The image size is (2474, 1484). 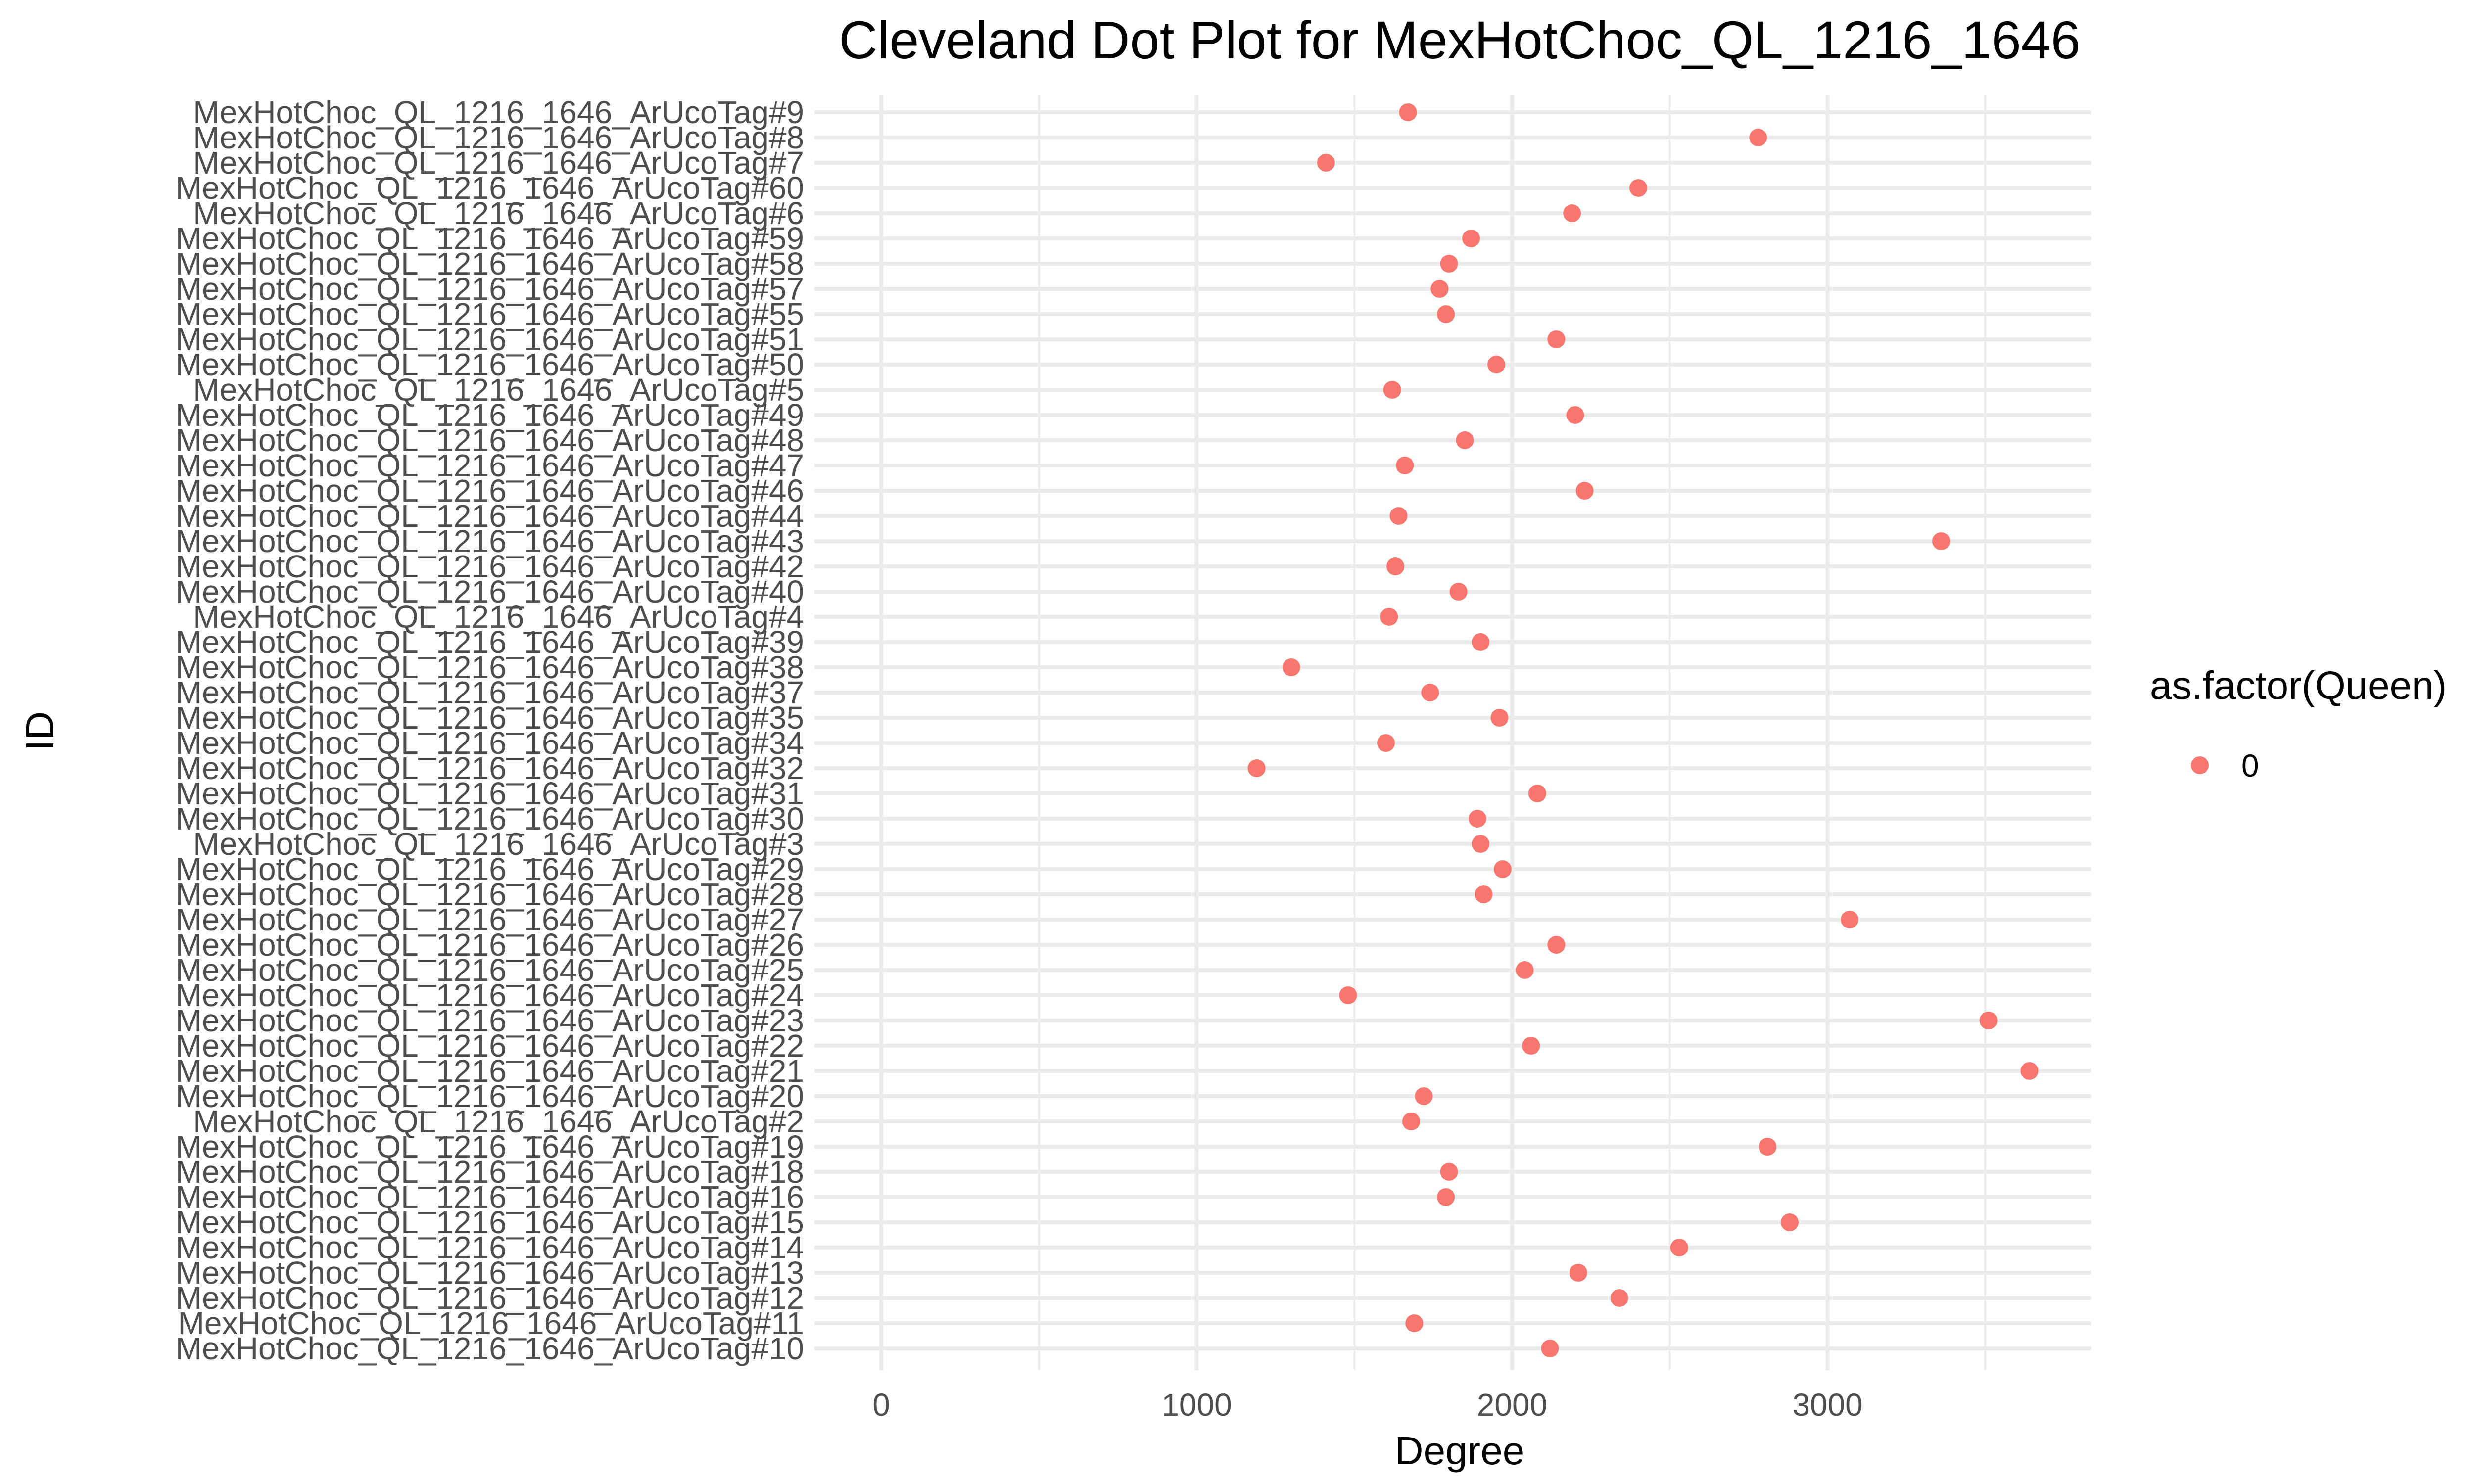 What do you see at coordinates (499, 390) in the screenshot?
I see `y-tick-label: MexHotChoc_QL_1216_1646_ArUcoTag#5` at bounding box center [499, 390].